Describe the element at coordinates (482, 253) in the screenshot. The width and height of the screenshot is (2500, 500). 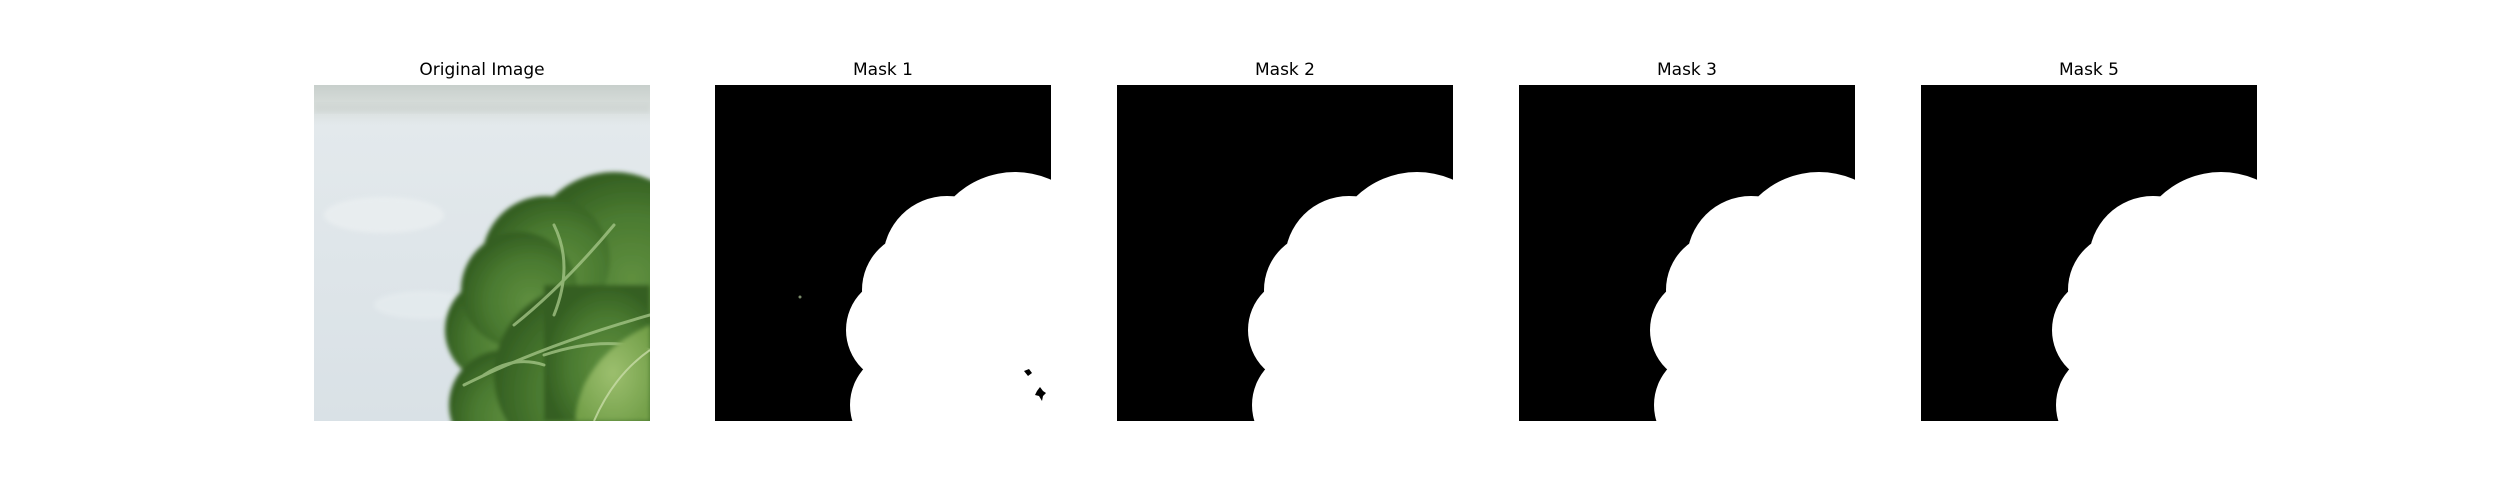
I see `original-photo` at that location.